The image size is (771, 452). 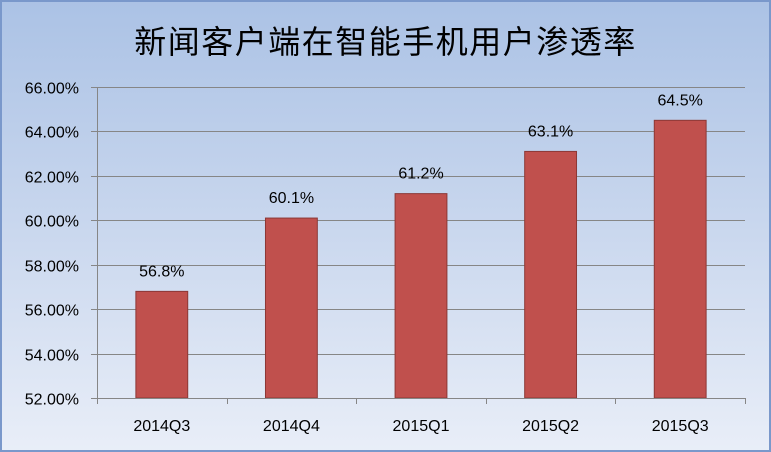 What do you see at coordinates (680, 426) in the screenshot?
I see `x-tick-label-2015q3: 2015Q3` at bounding box center [680, 426].